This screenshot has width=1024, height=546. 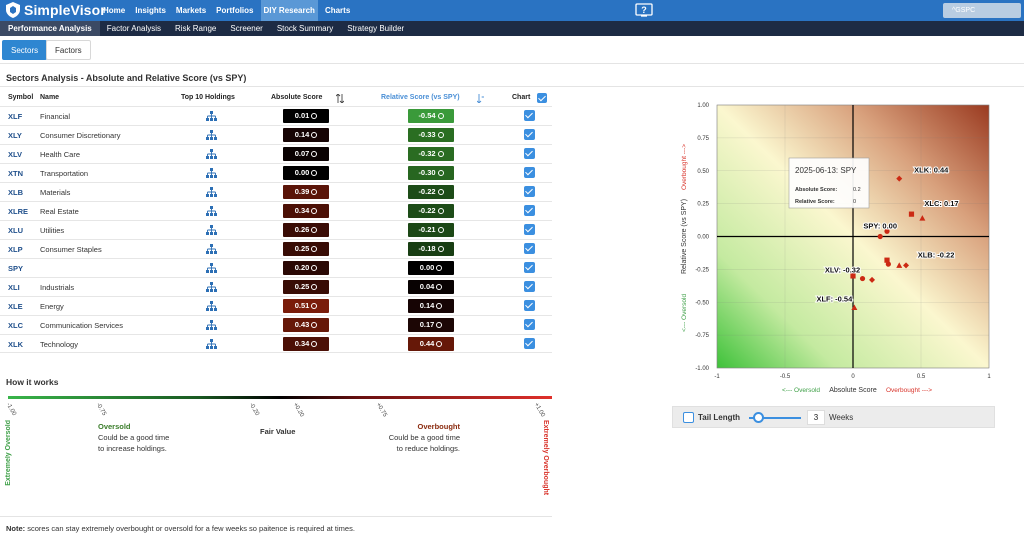 What do you see at coordinates (431, 230) in the screenshot?
I see `relative-score-badge: -0.21` at bounding box center [431, 230].